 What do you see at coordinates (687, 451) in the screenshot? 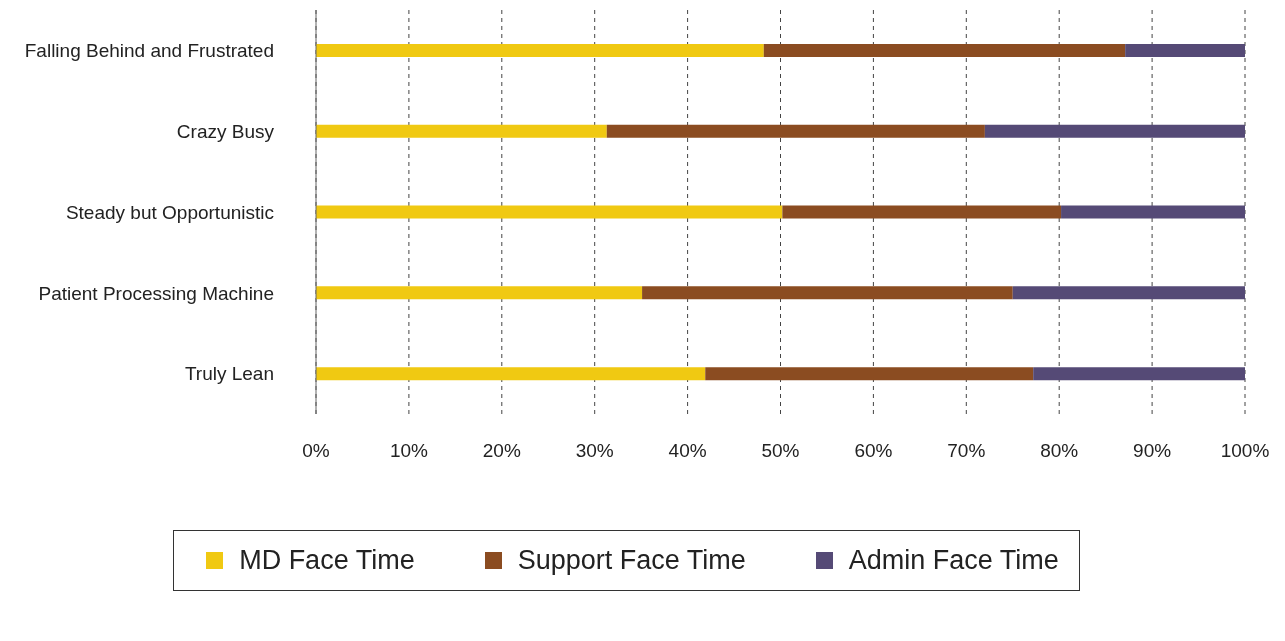
I see `x-tick-label: 40%` at bounding box center [687, 451].